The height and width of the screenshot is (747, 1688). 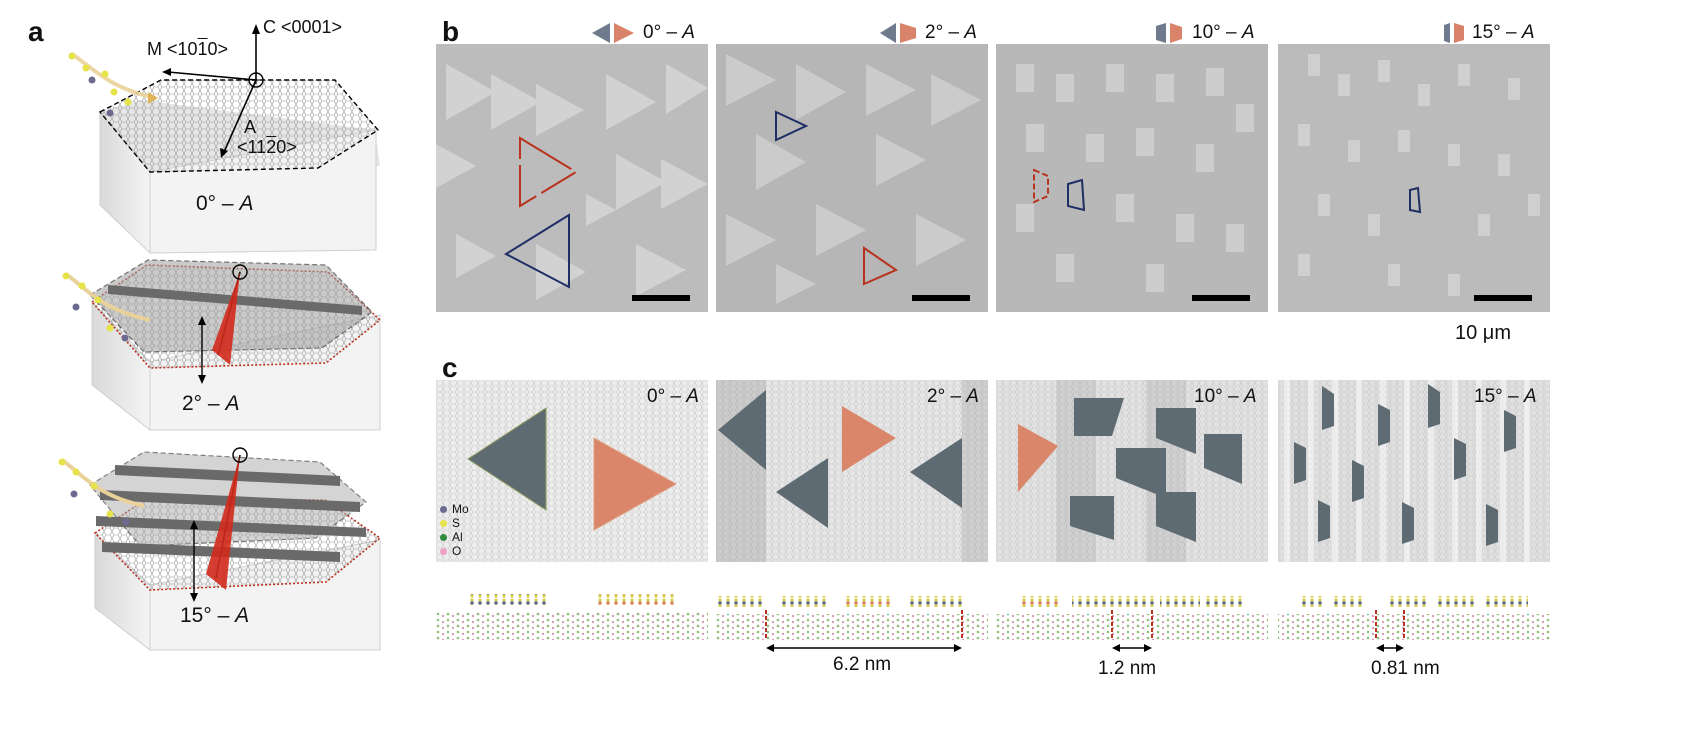 I want to click on mo-atom-icon, so click(x=443, y=510).